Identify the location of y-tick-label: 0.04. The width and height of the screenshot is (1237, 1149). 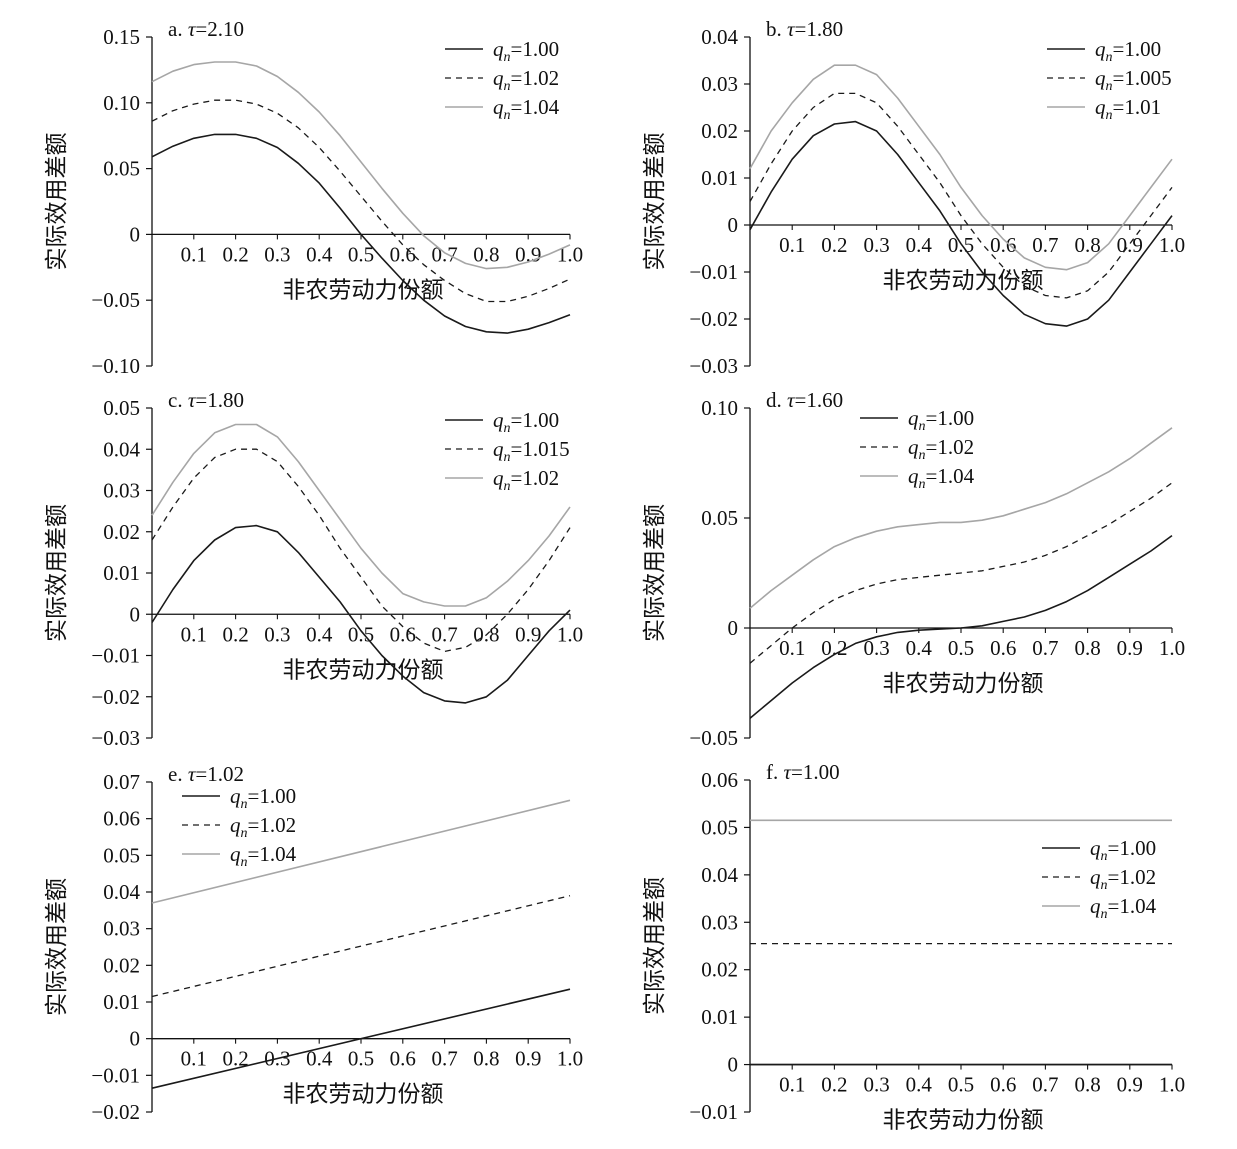
(719, 37).